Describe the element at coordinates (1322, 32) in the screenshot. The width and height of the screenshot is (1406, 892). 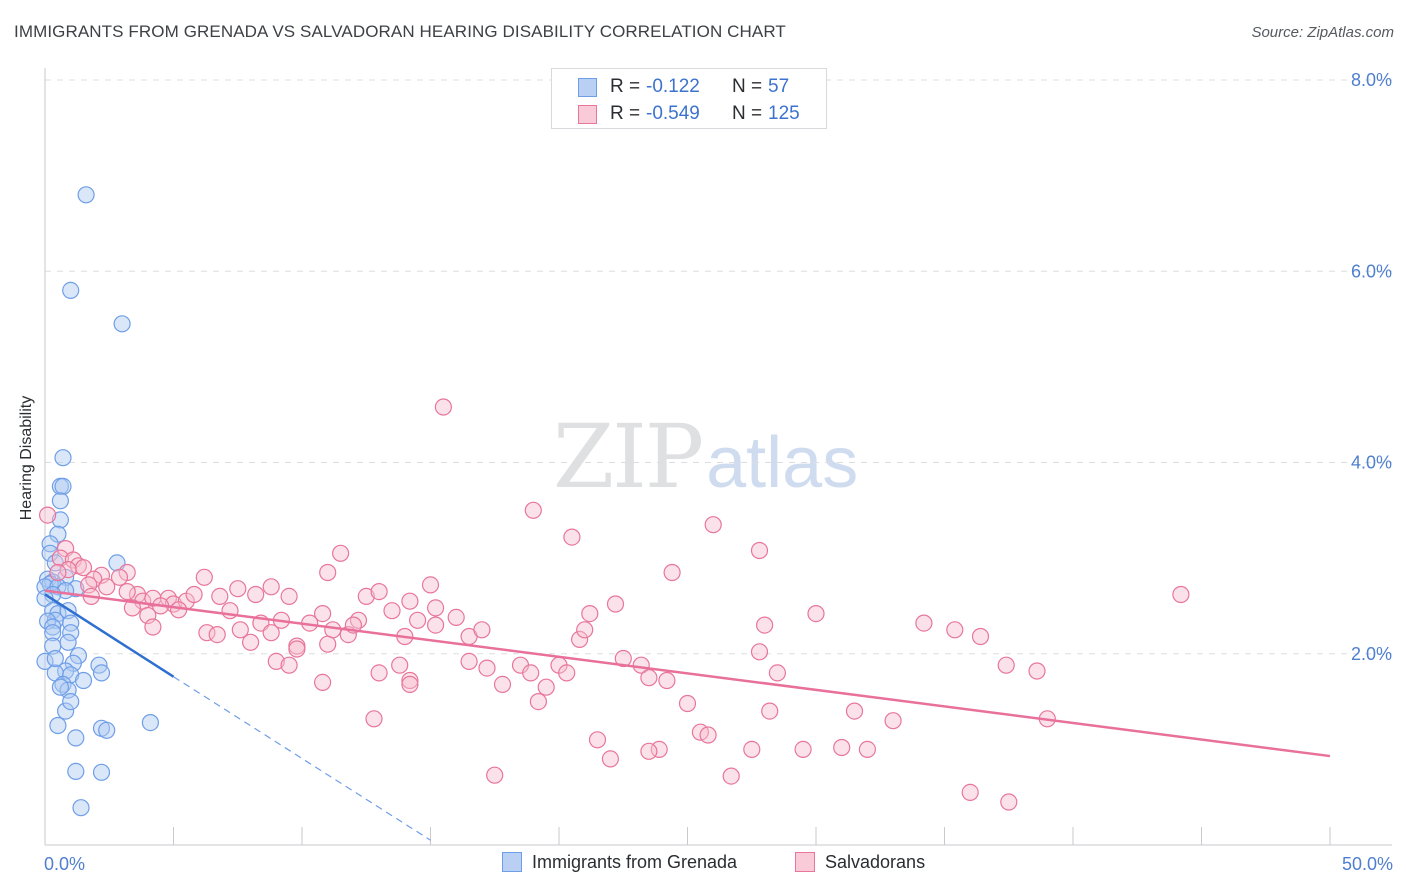
I see `source-label: Source: ZipAtlas.com` at that location.